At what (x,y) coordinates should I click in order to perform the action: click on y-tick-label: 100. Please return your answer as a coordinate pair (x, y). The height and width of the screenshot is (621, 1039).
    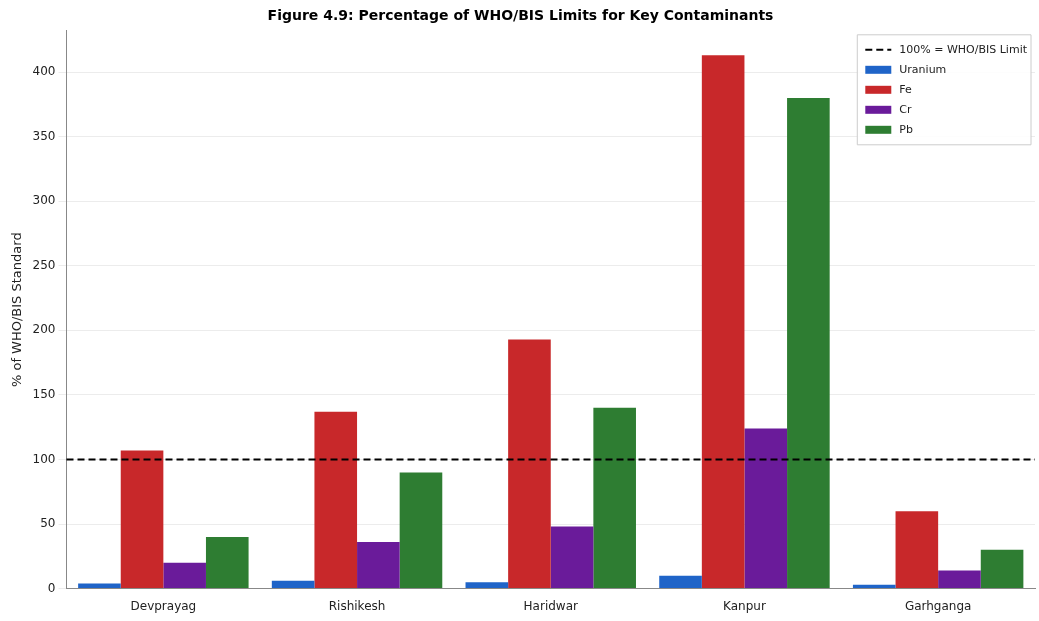
    Looking at the image, I should click on (44, 458).